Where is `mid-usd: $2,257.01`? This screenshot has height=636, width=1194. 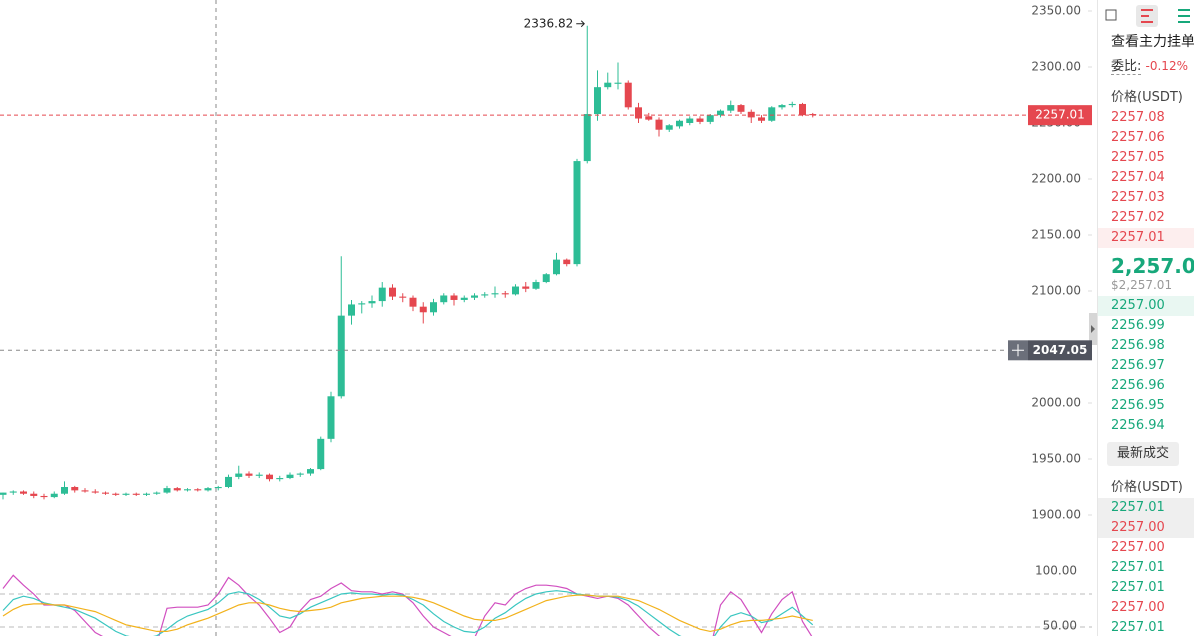 mid-usd: $2,257.01 is located at coordinates (1142, 285).